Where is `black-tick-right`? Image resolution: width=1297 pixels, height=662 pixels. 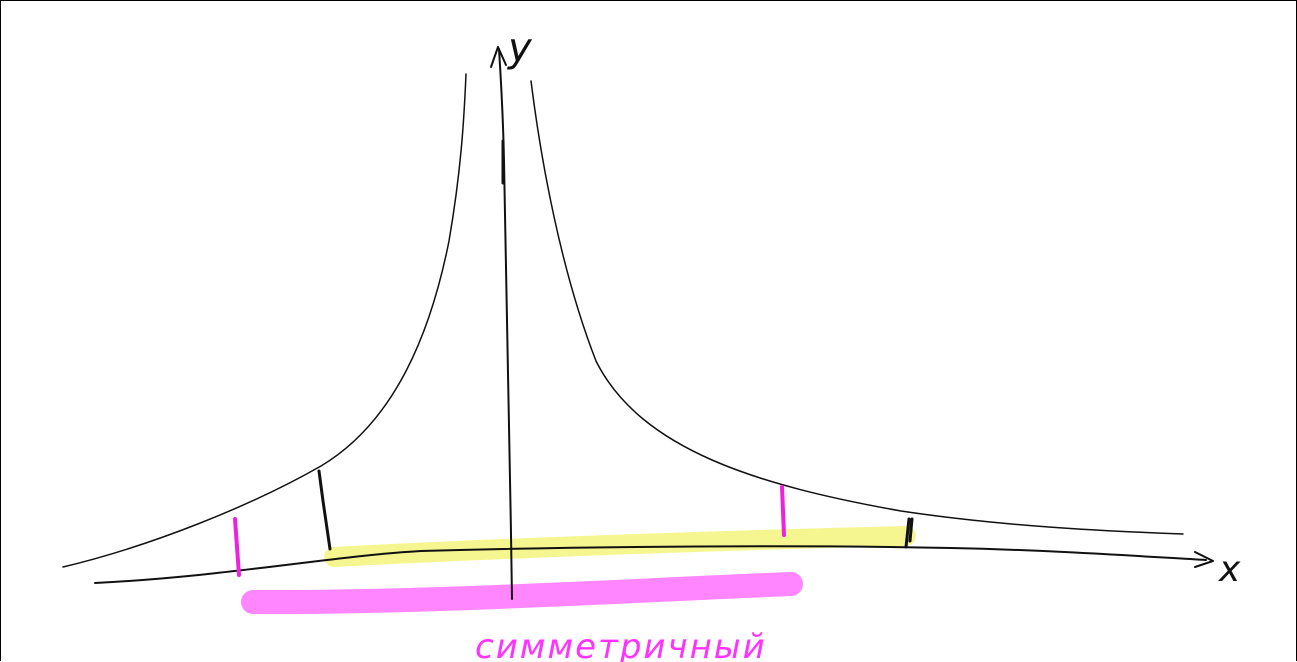 black-tick-right is located at coordinates (909, 533).